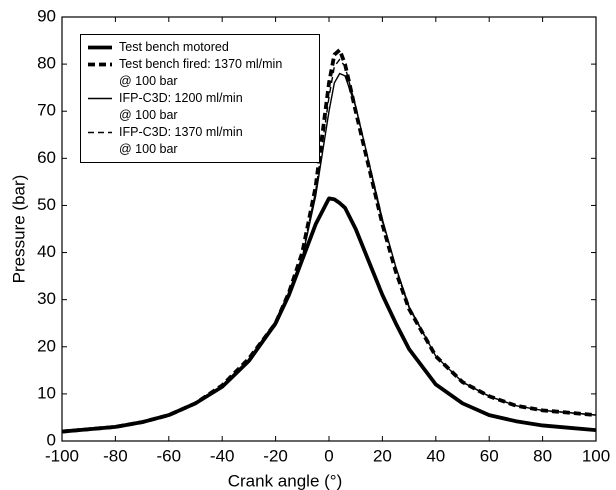  I want to click on y-tick-label: 40, so click(46, 251).